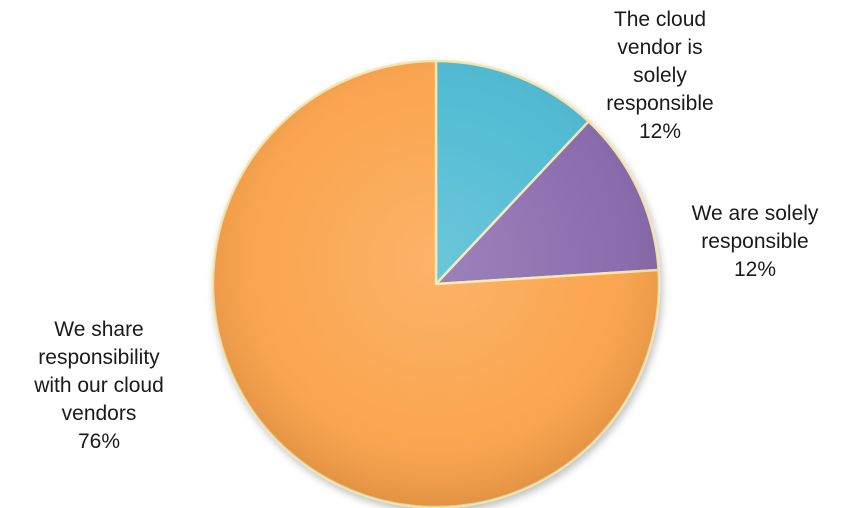 The height and width of the screenshot is (508, 850). Describe the element at coordinates (99, 413) in the screenshot. I see `slice-label-line: vendors` at that location.